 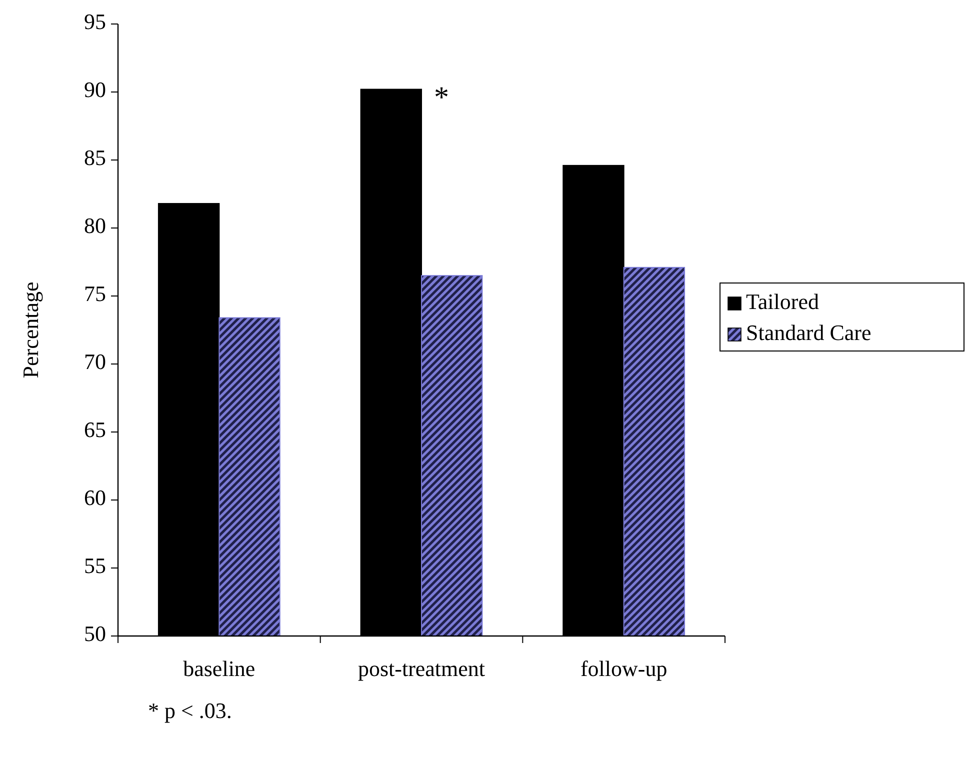 I want to click on y-tick-label: 55, so click(x=95, y=565).